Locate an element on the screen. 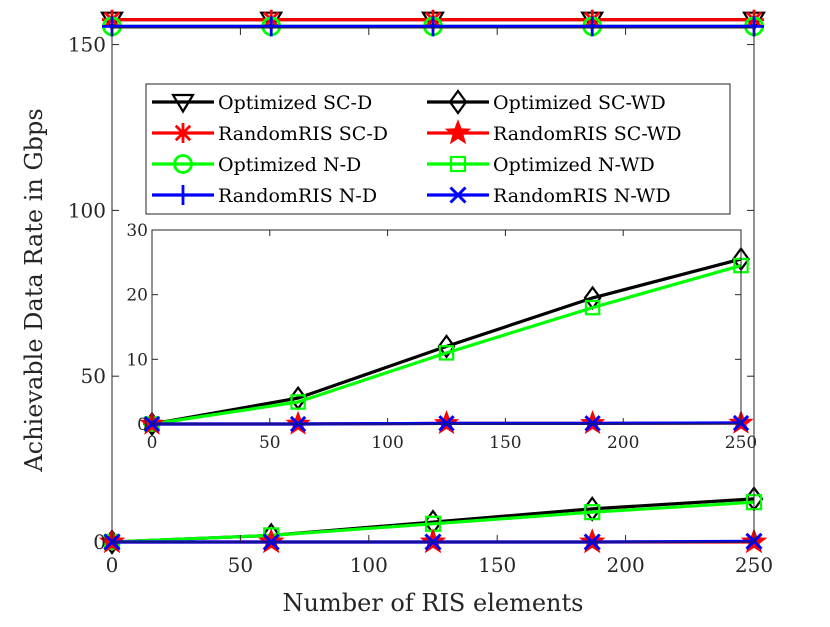  x-tick-label: 200 is located at coordinates (626, 565).